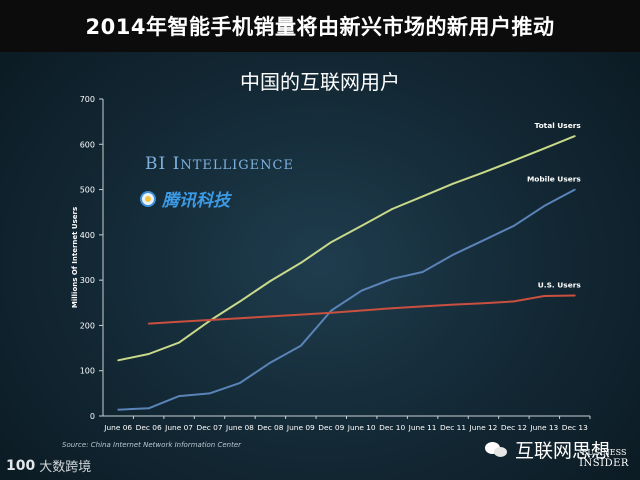 This screenshot has height=480, width=640. Describe the element at coordinates (87, 235) in the screenshot. I see `y-tick-label: 400` at that location.